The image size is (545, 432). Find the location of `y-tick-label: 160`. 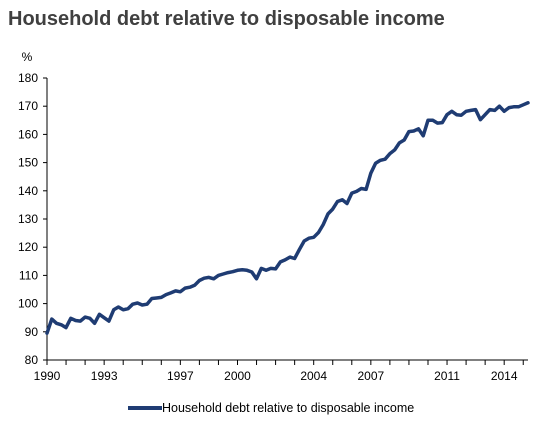

y-tick-label: 160 is located at coordinates (28, 134).